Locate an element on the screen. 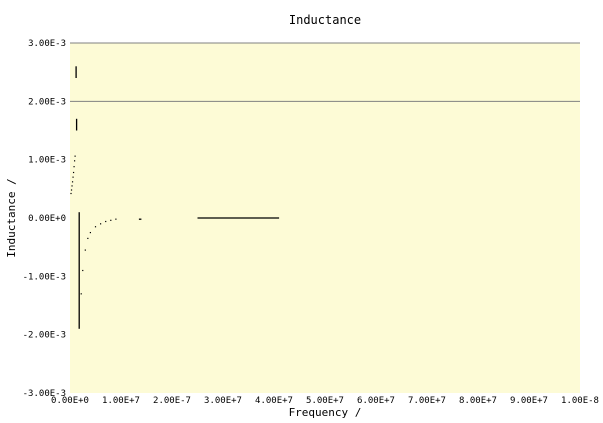  x-tick-label: 8.00E+7 is located at coordinates (478, 401).